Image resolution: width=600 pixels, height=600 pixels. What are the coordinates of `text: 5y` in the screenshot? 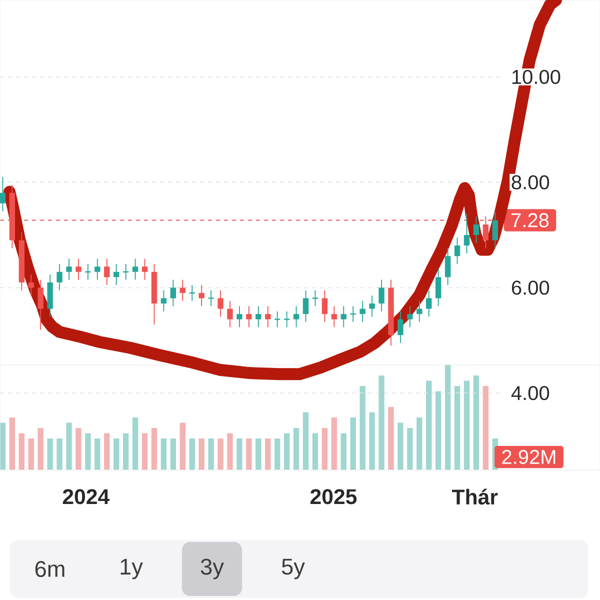 It's located at (293, 569).